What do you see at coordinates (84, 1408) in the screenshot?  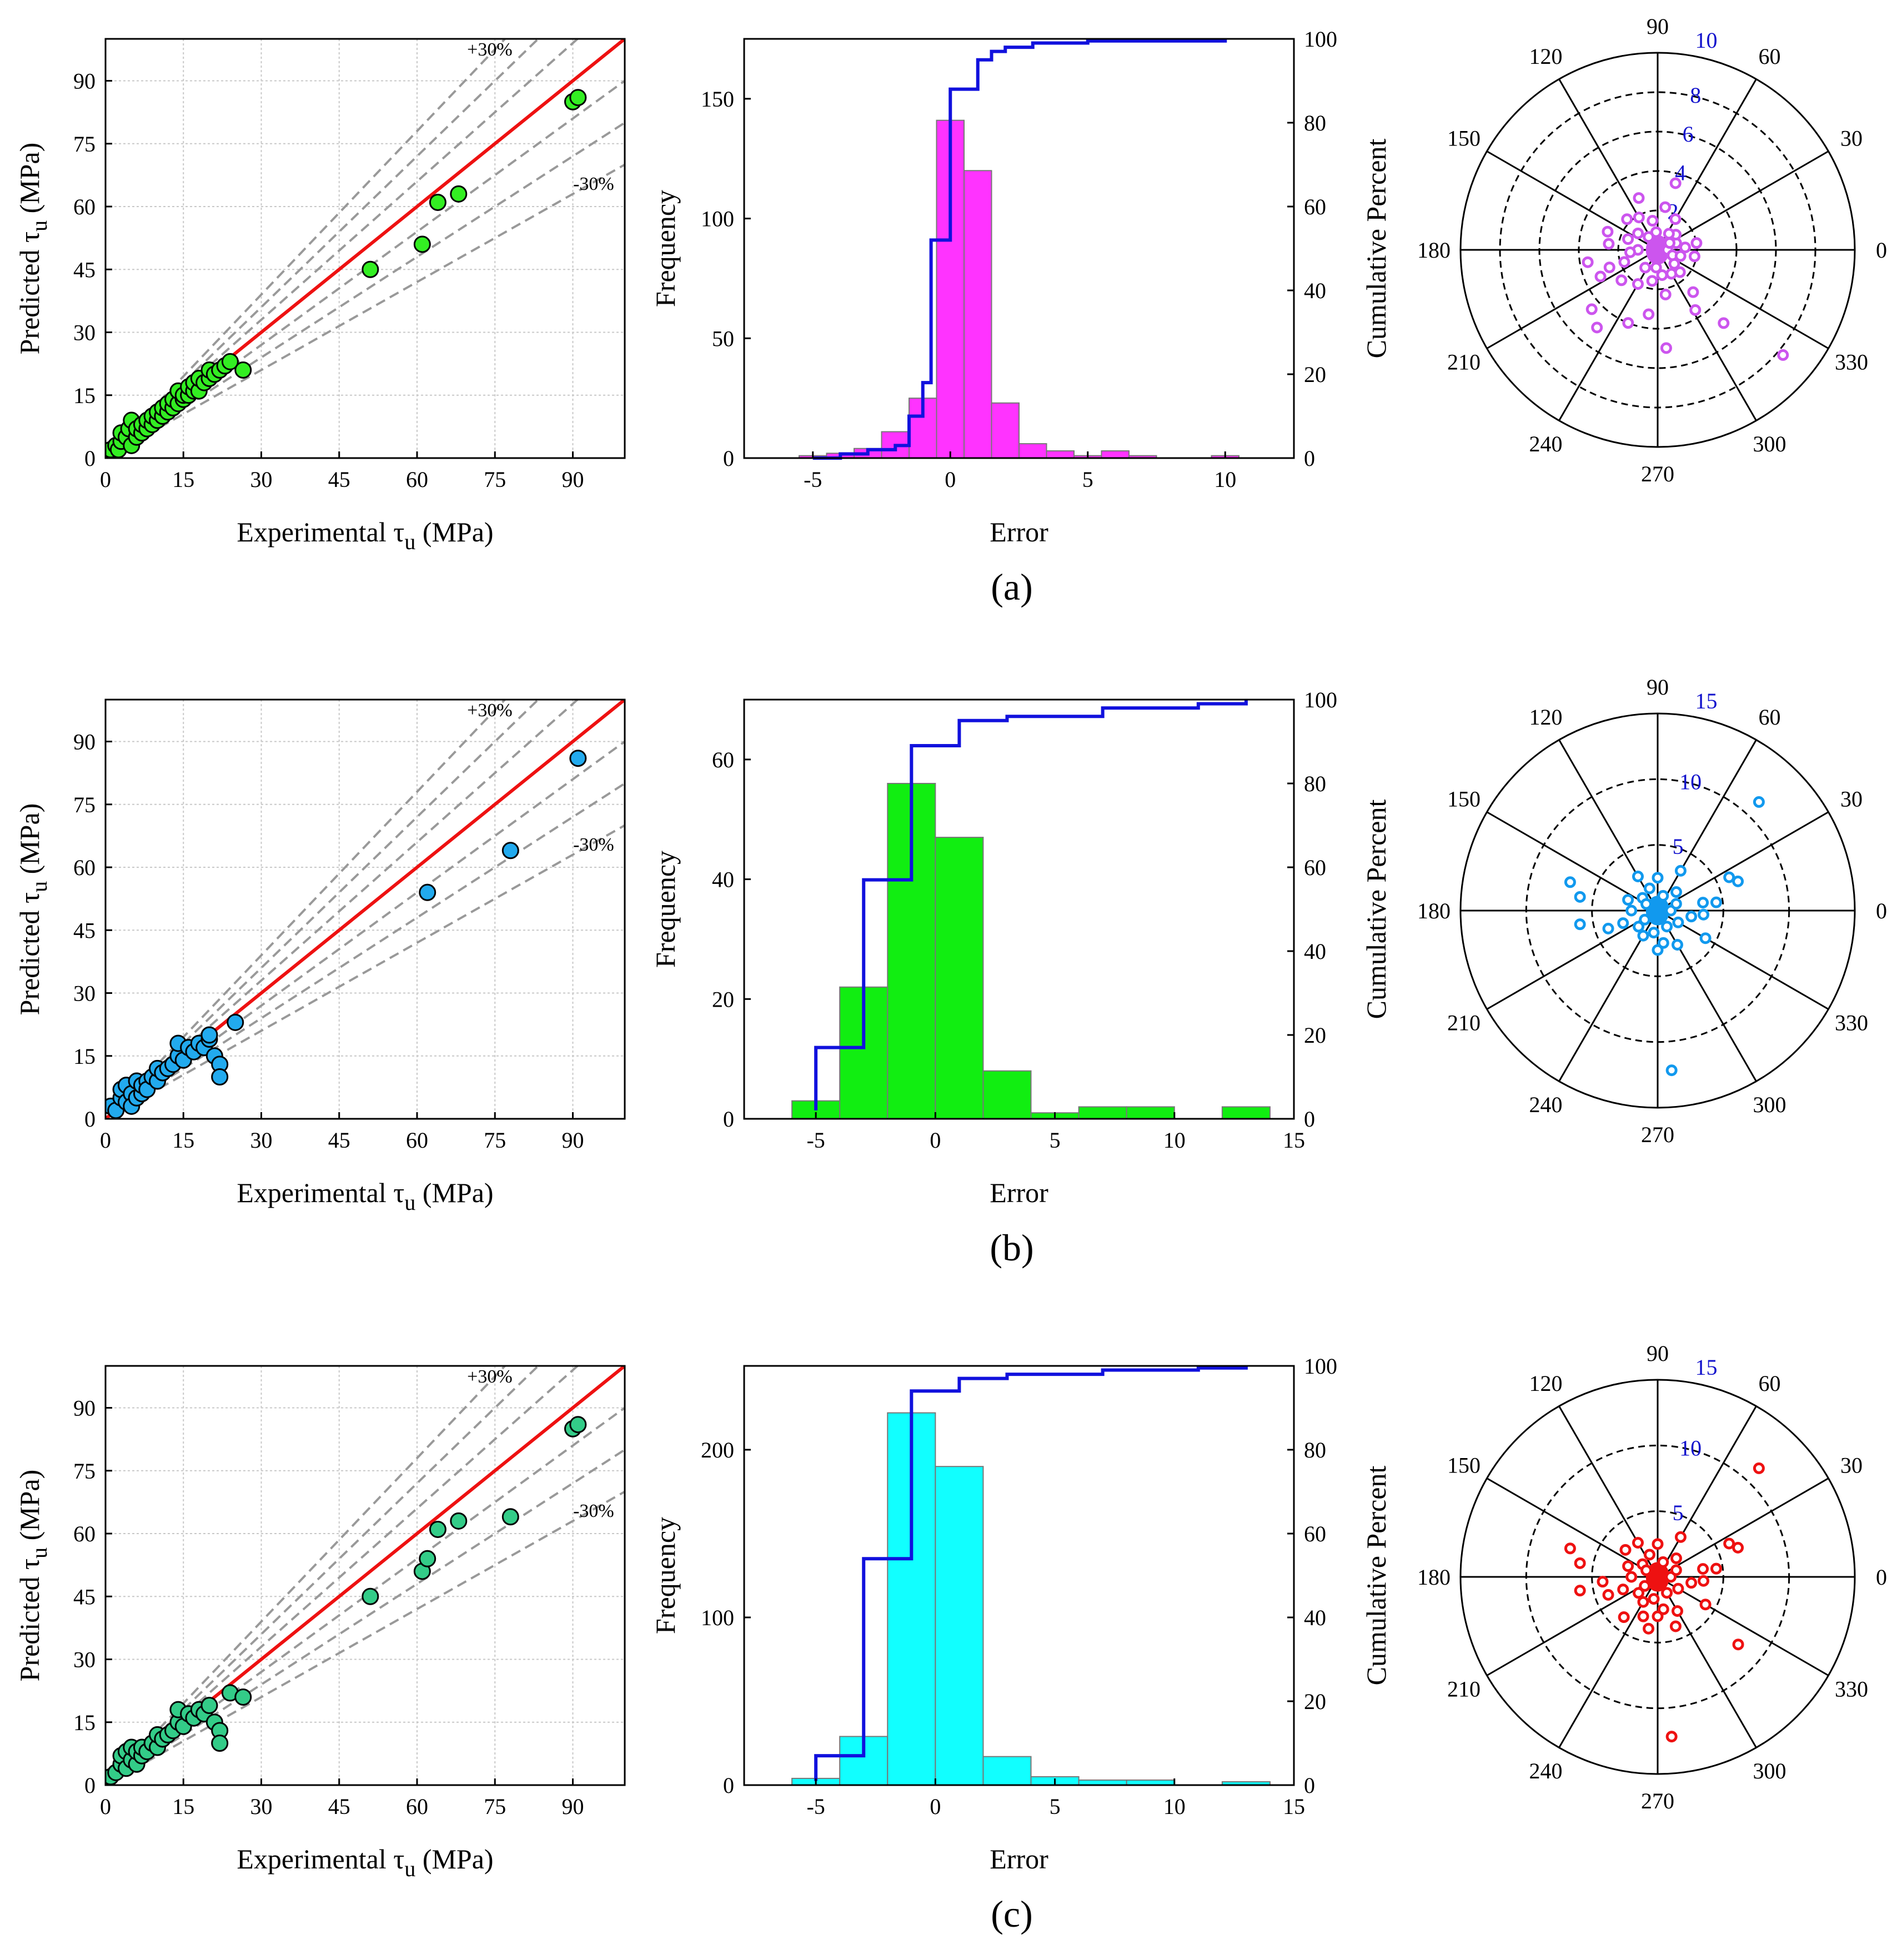 I see `y-tick-label: 90` at bounding box center [84, 1408].